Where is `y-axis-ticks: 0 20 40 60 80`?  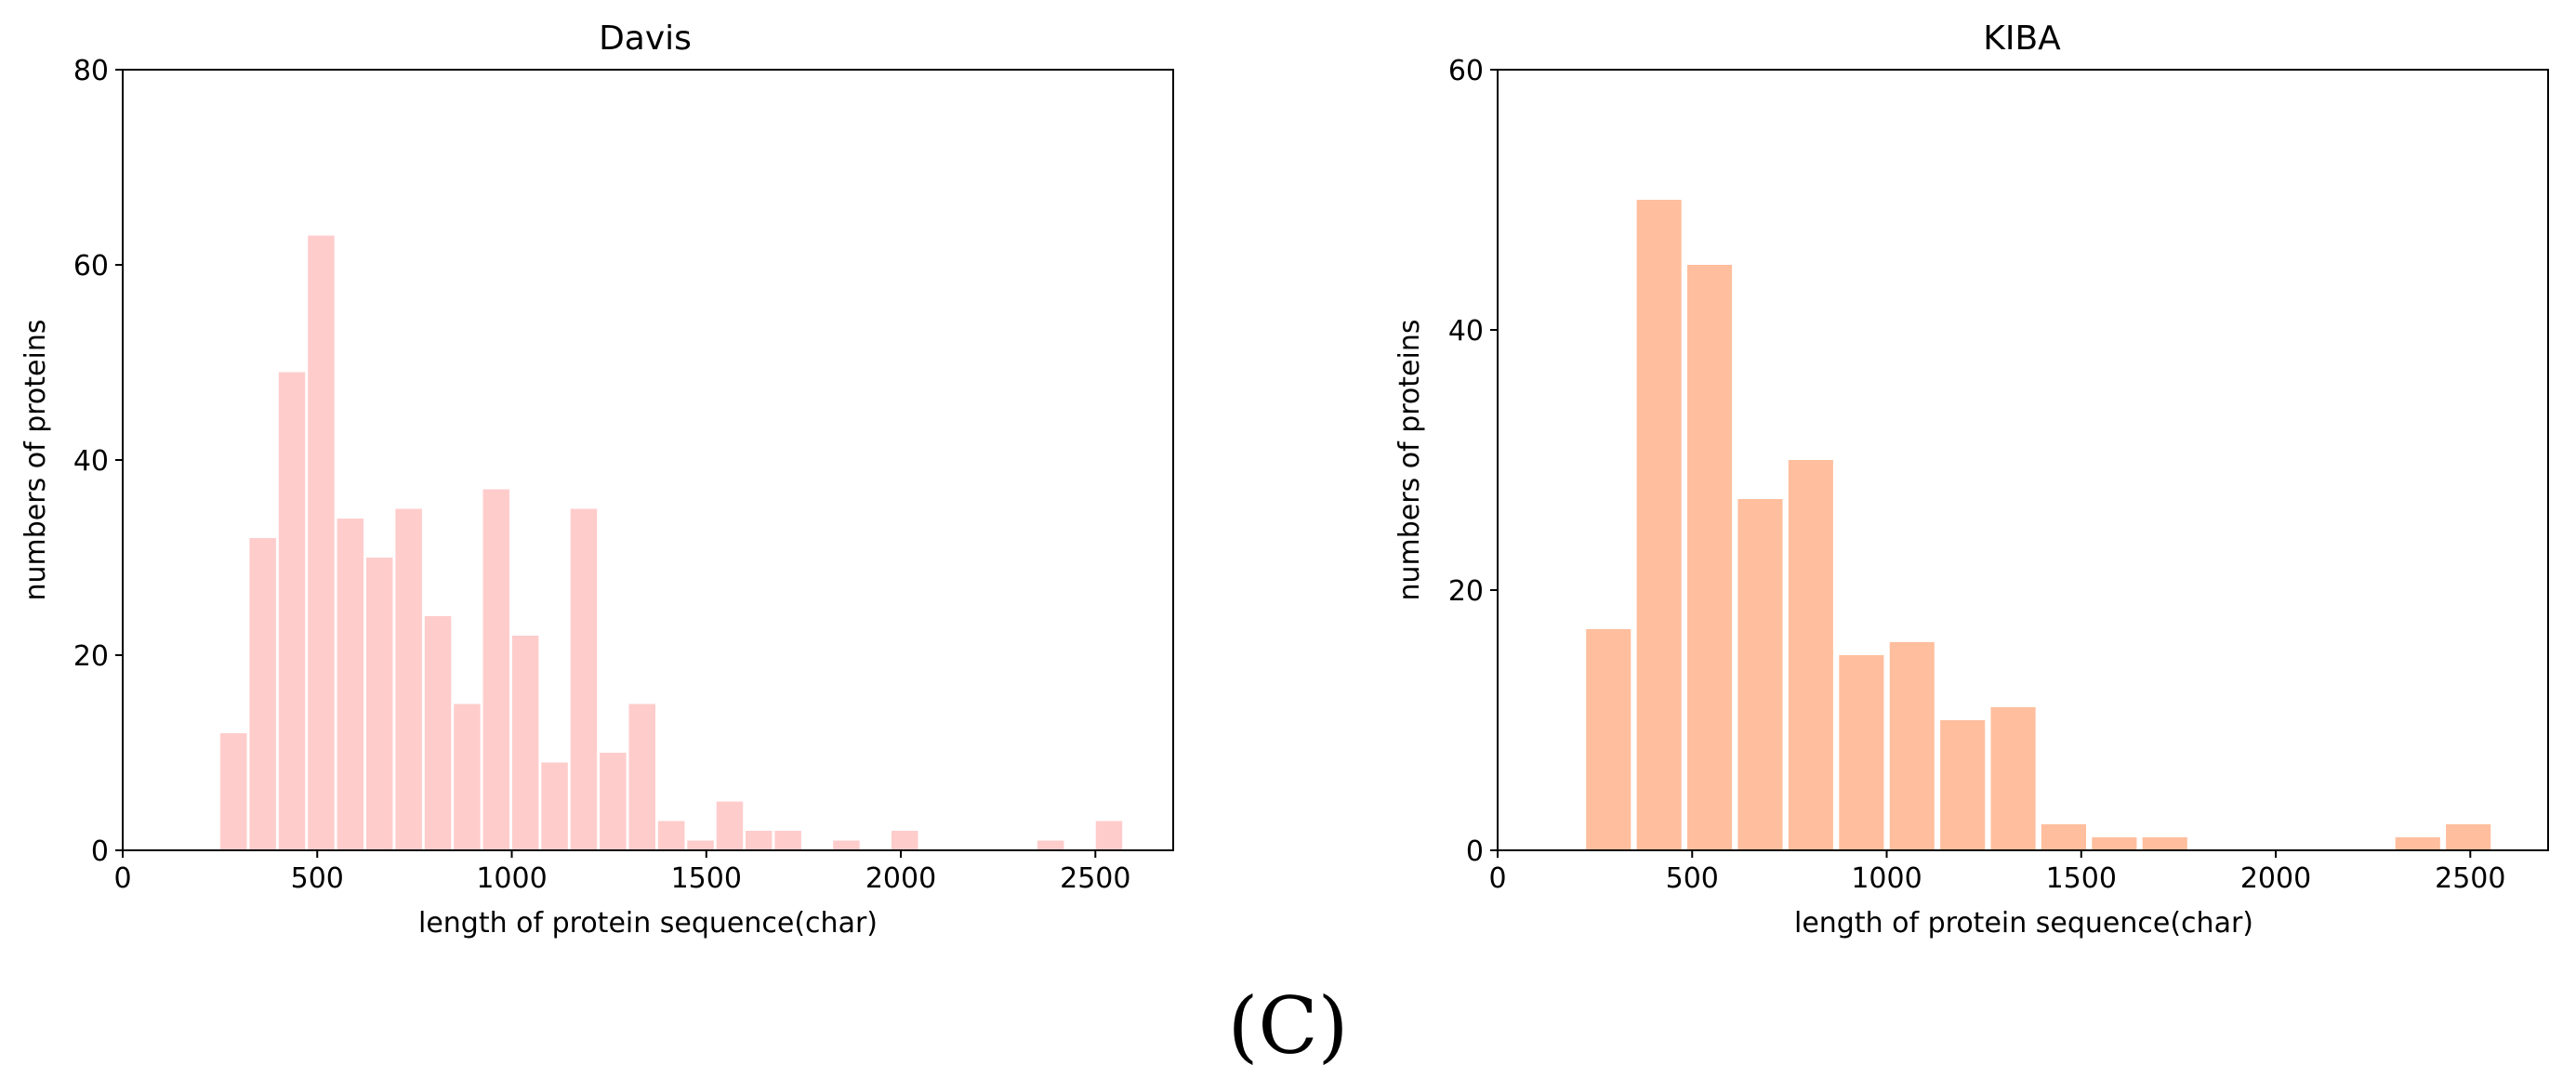 y-axis-ticks: 0 20 40 60 80 is located at coordinates (98, 462).